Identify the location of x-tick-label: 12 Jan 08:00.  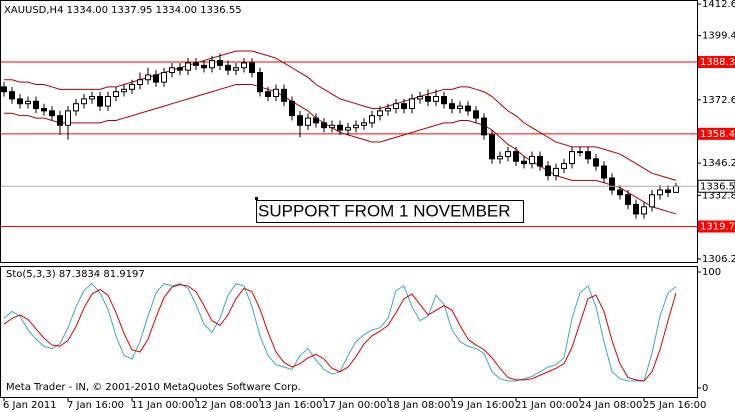
(226, 405).